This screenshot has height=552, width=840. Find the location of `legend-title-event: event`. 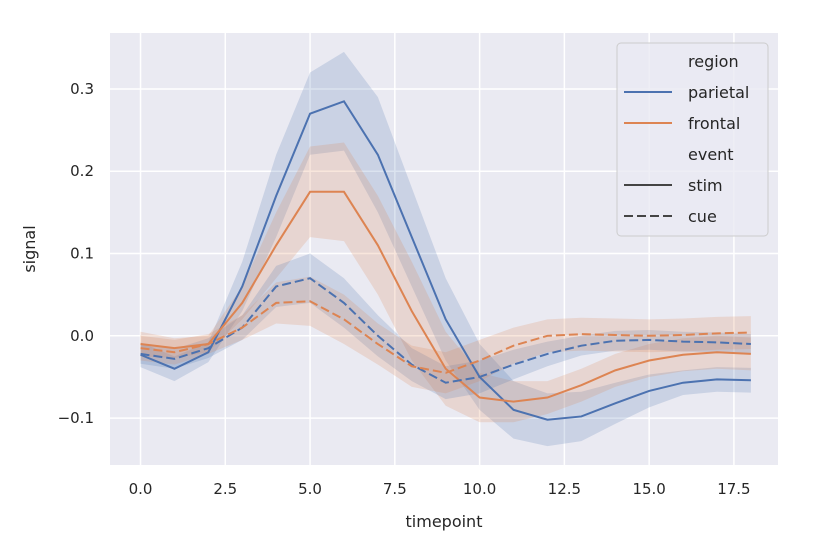

legend-title-event: event is located at coordinates (711, 154).